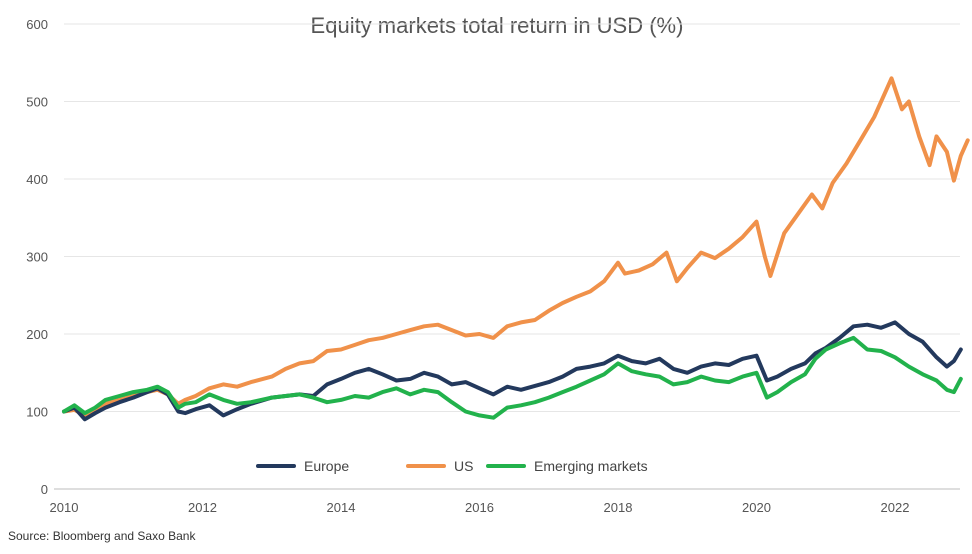 This screenshot has height=554, width=972. I want to click on y-tick-label: 300, so click(37, 257).